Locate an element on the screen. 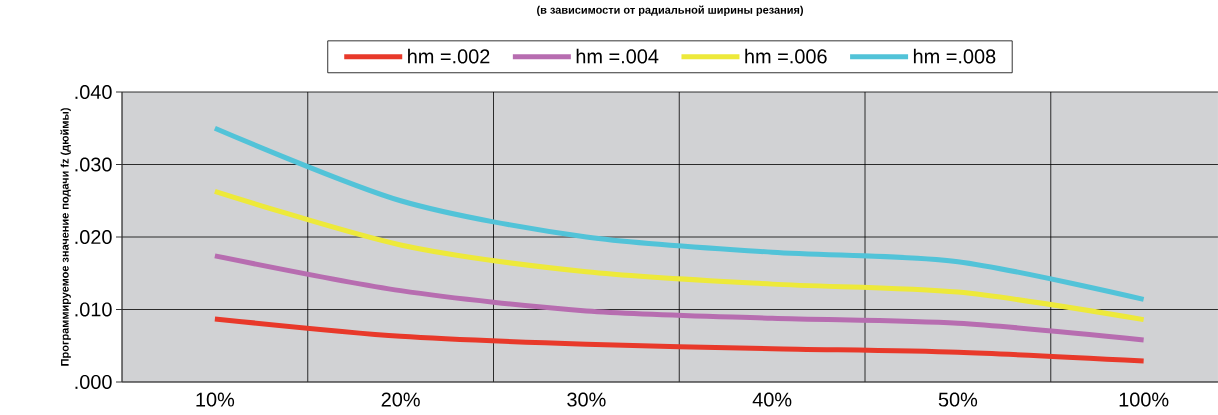 Image resolution: width=1218 pixels, height=415 pixels. y-tick-label: .040 is located at coordinates (93, 92).